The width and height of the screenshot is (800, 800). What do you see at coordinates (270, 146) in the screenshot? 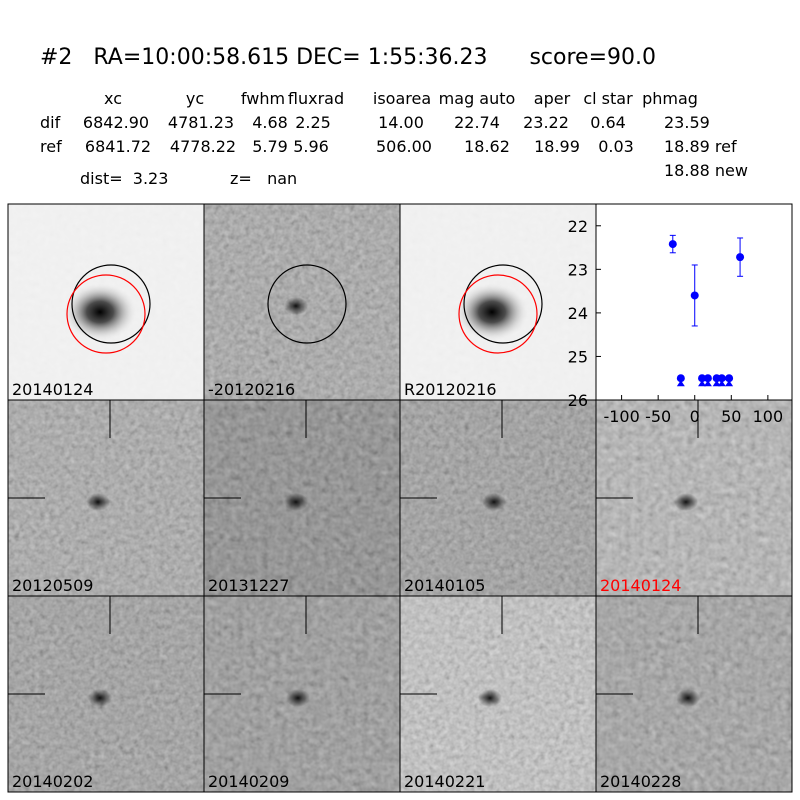
I see `cell: 5.79` at bounding box center [270, 146].